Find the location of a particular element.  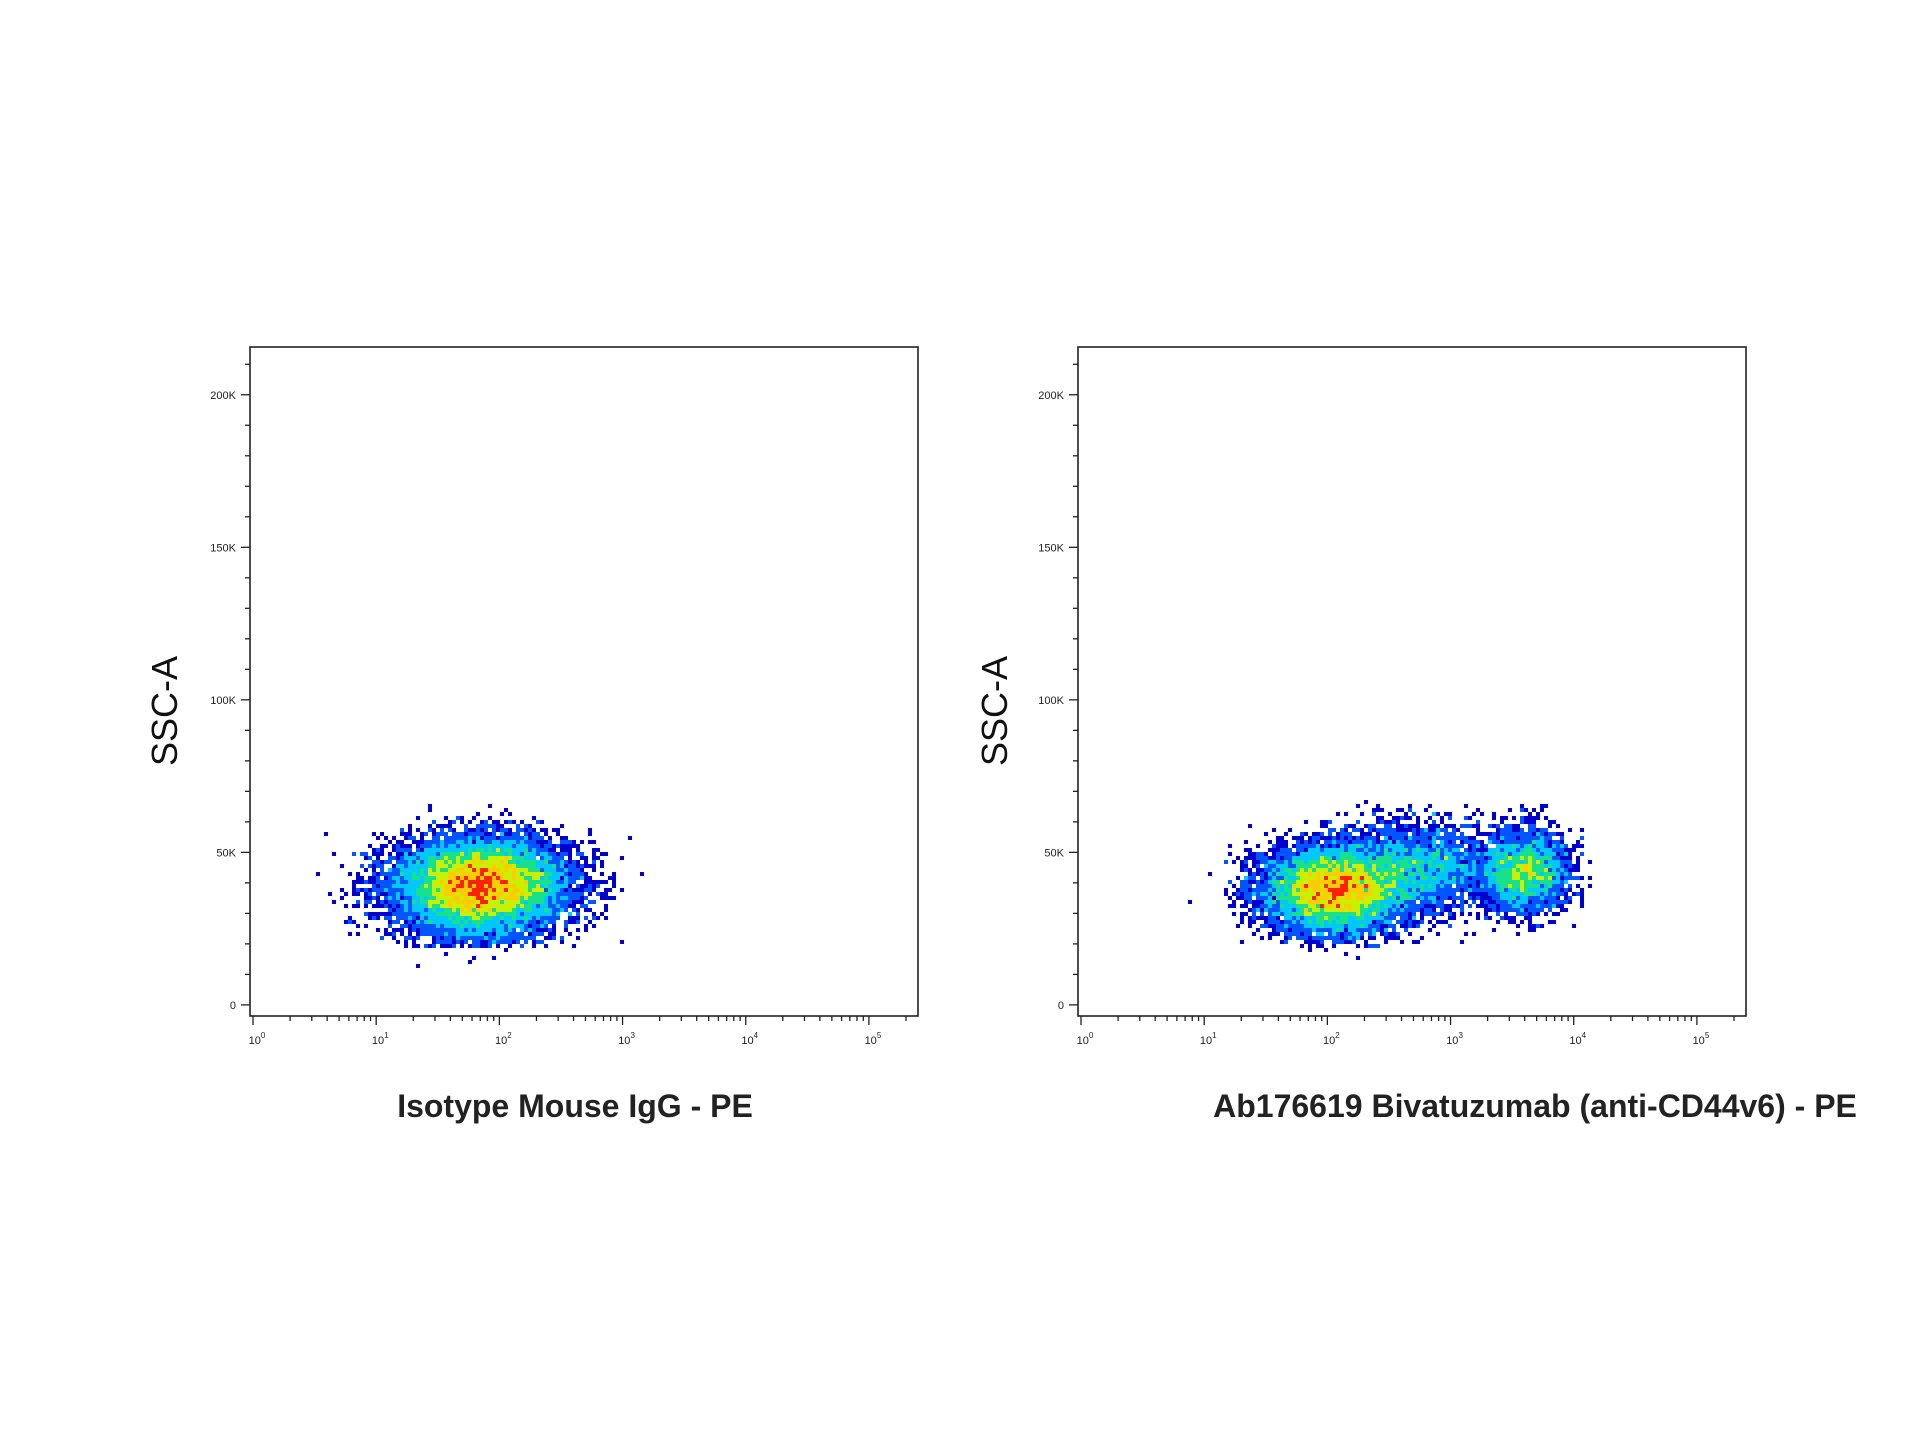

left-y-axis-label: SSC-A is located at coordinates (164, 711).